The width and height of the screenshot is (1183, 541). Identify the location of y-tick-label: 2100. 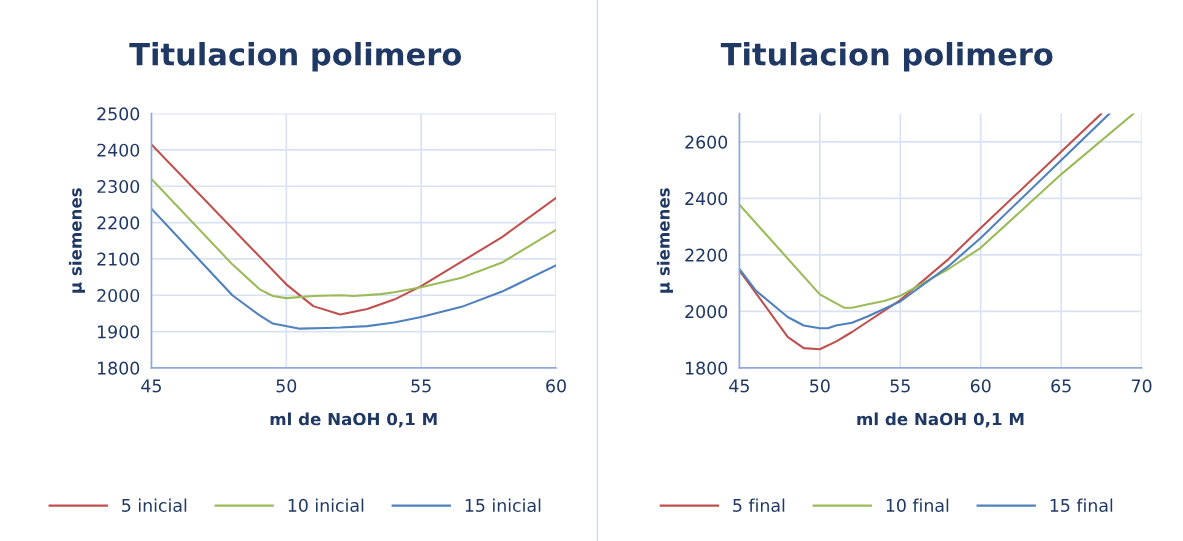
(118, 259).